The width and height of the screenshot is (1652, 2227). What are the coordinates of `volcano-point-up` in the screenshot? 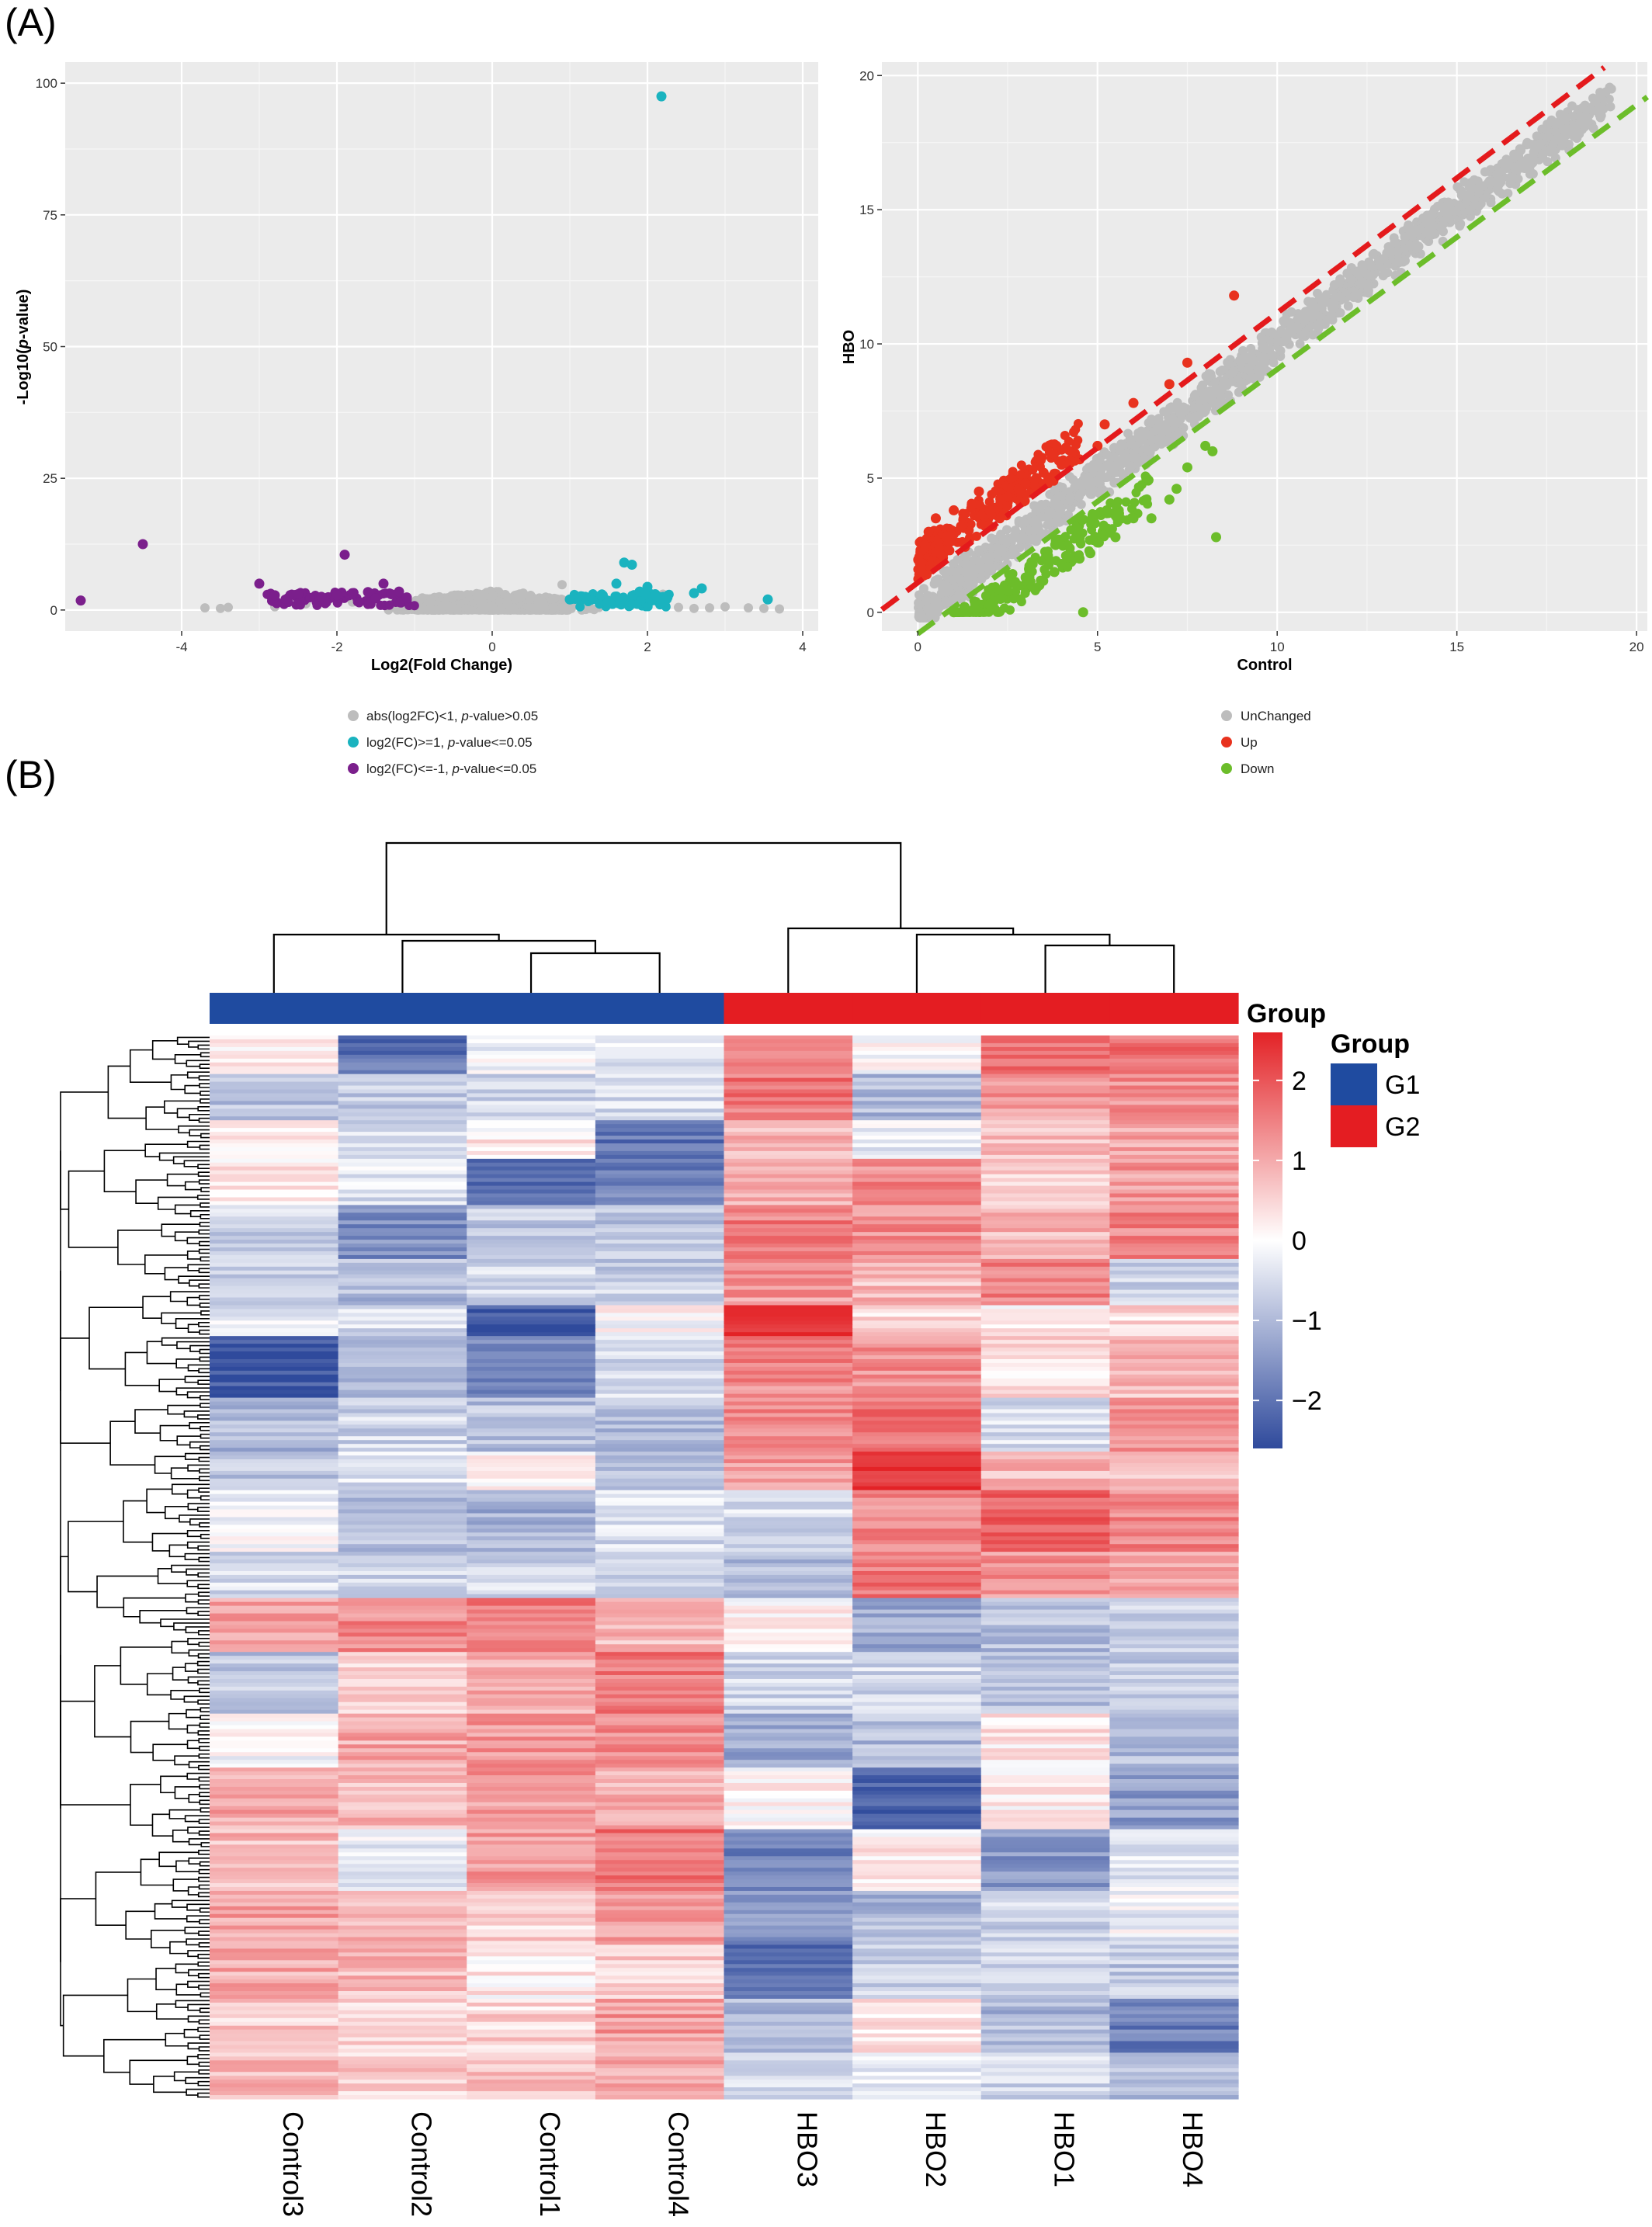 It's located at (663, 598).